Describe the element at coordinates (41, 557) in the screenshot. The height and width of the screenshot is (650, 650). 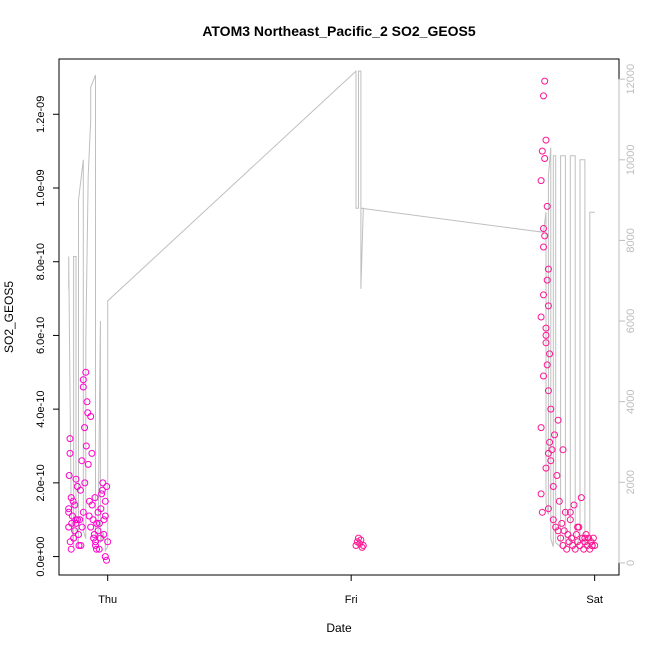
I see `y-tick-label: 0.0e+00` at that location.